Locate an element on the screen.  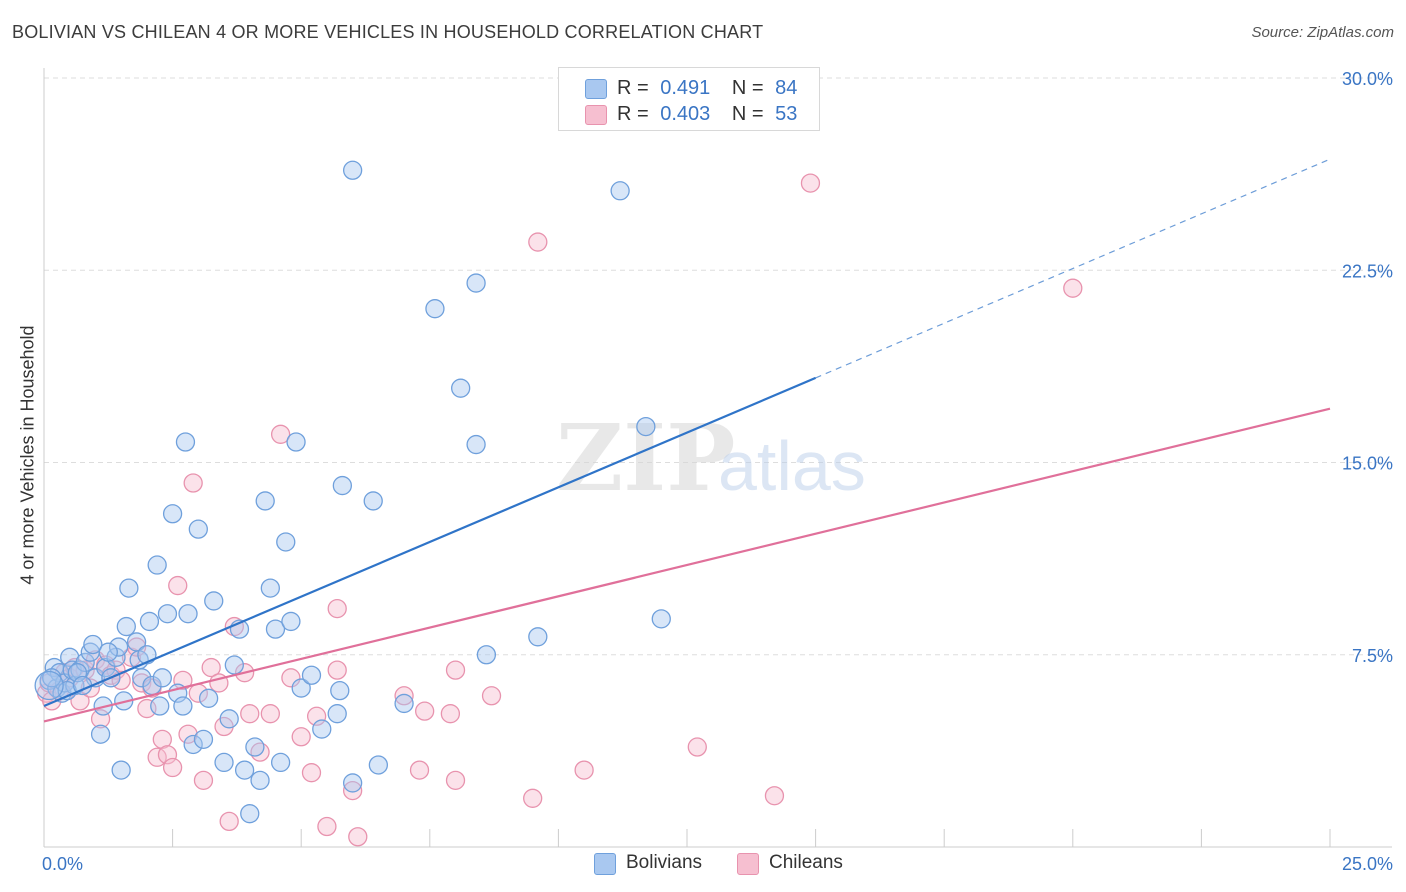
bolivians-trendline-extension is located at coordinates (1073, 268).